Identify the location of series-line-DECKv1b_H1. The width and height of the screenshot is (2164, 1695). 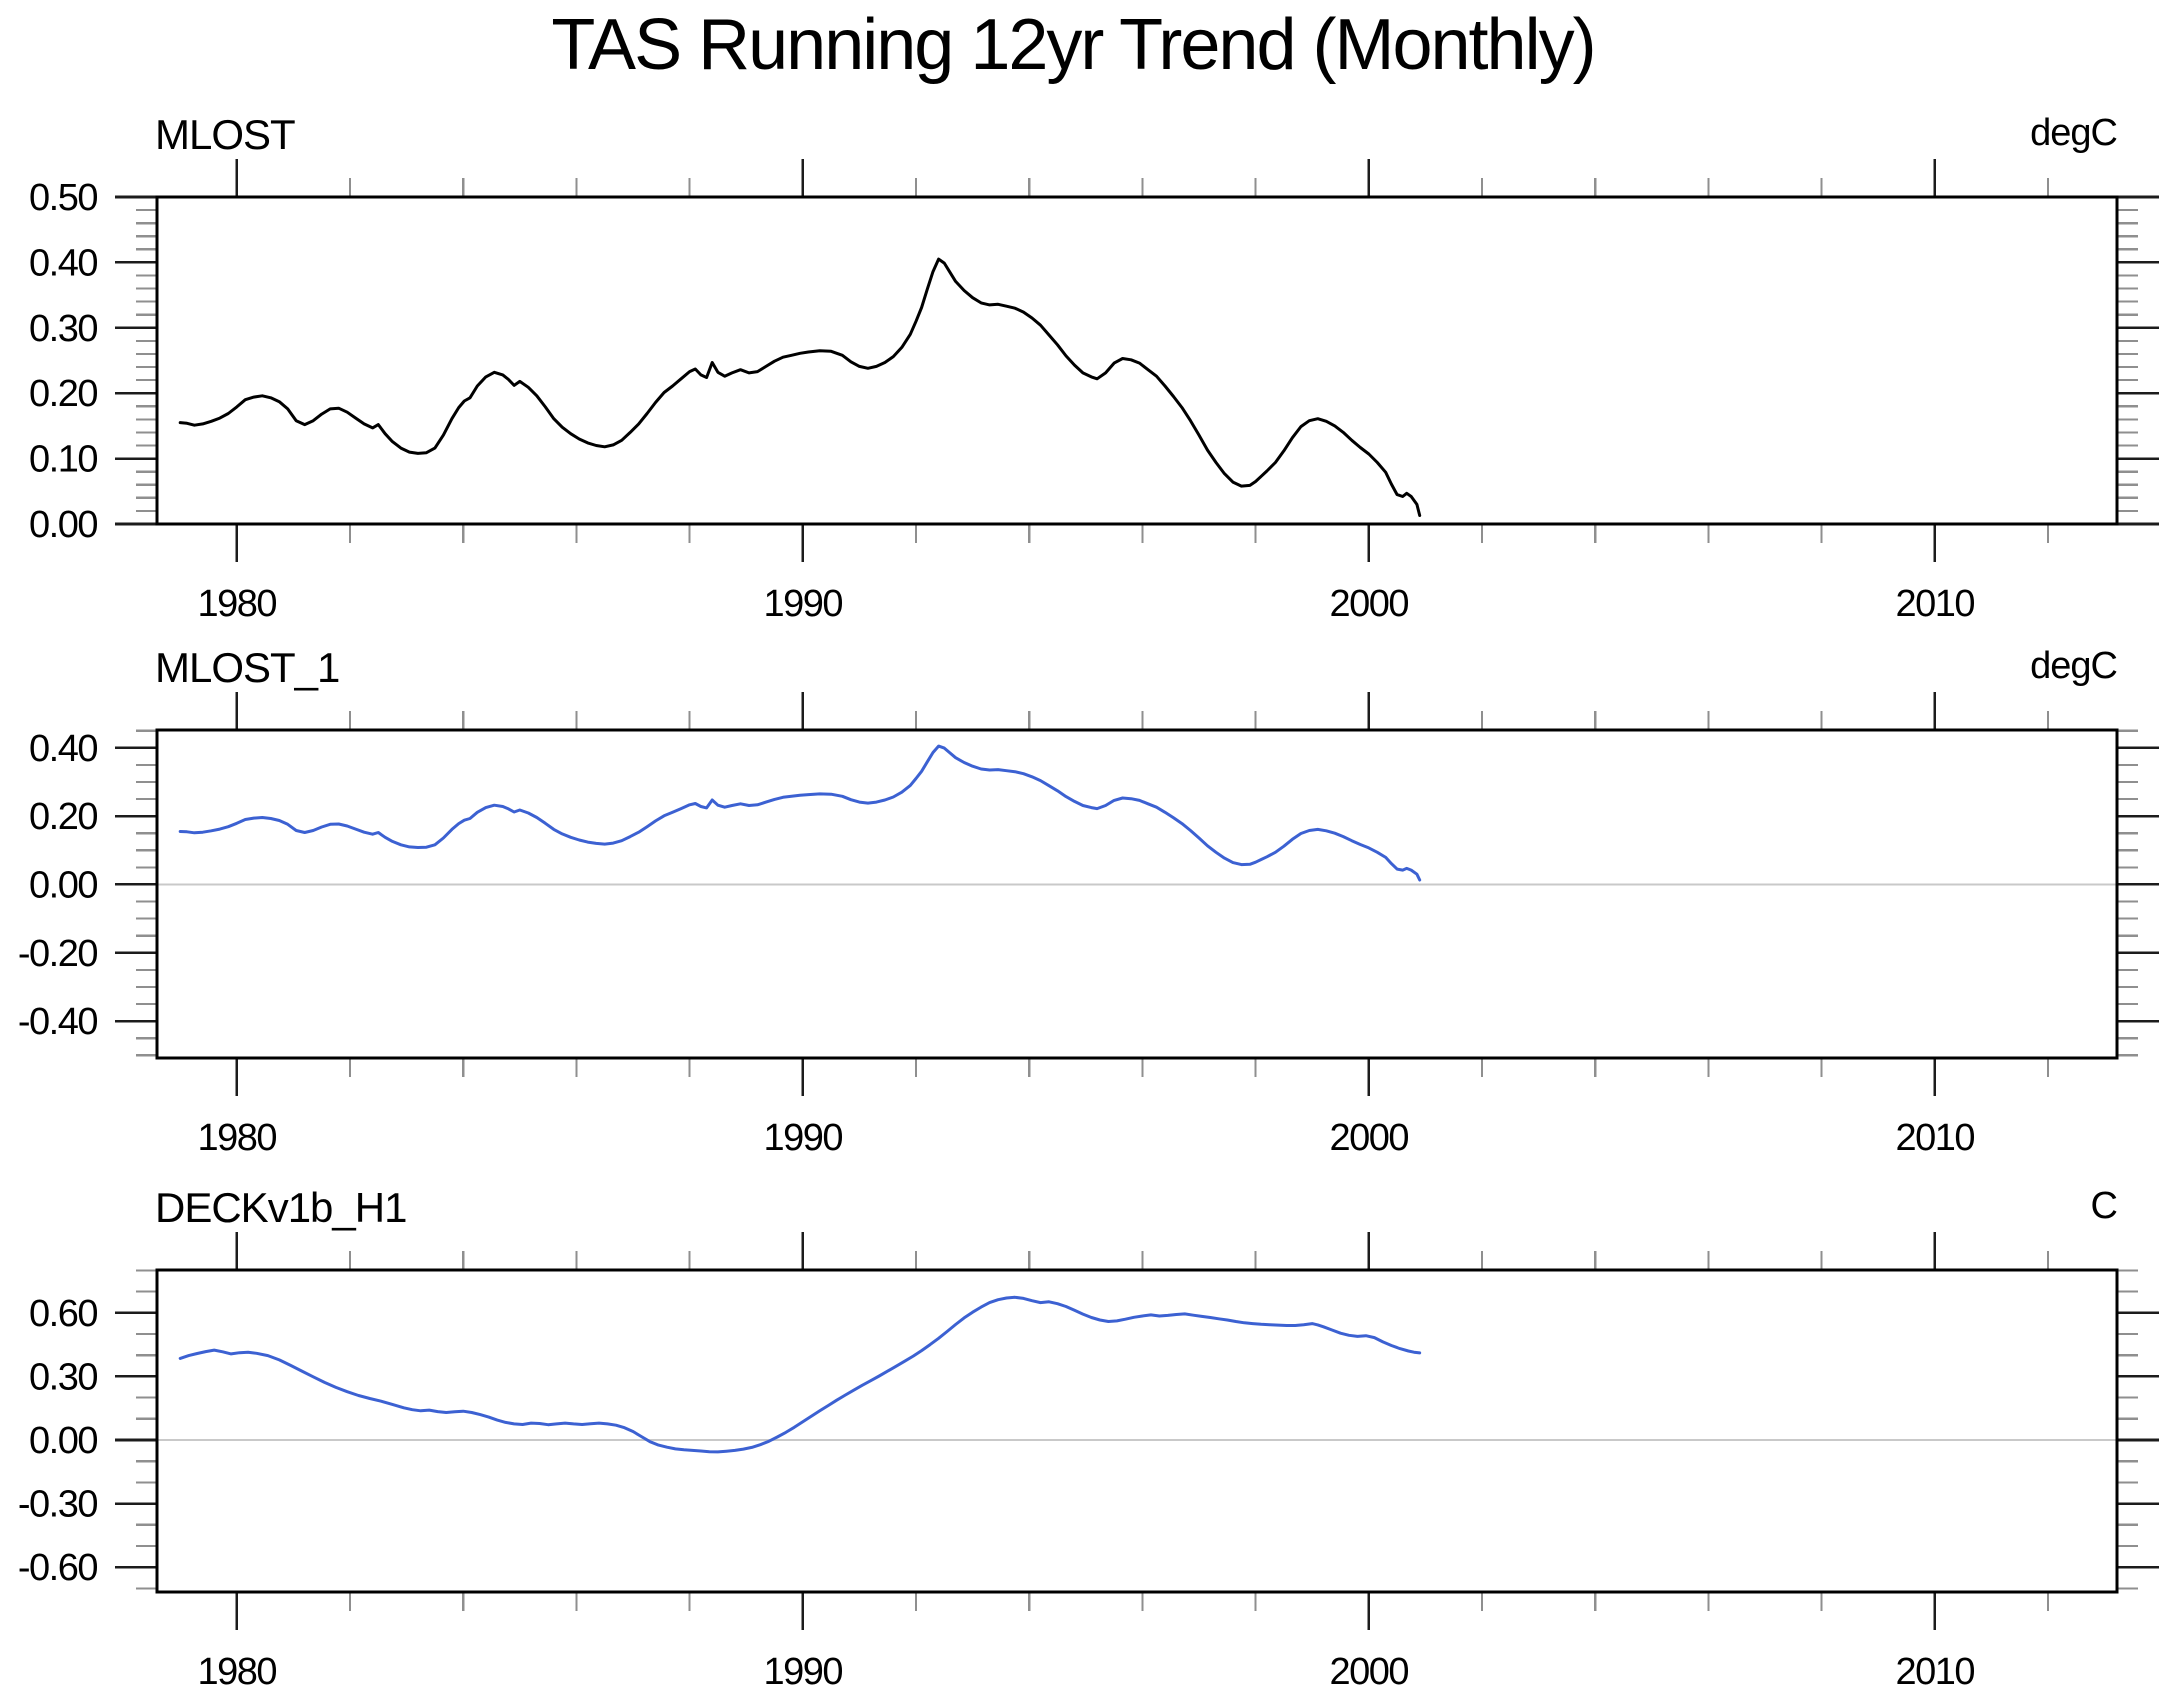
(800, 1374).